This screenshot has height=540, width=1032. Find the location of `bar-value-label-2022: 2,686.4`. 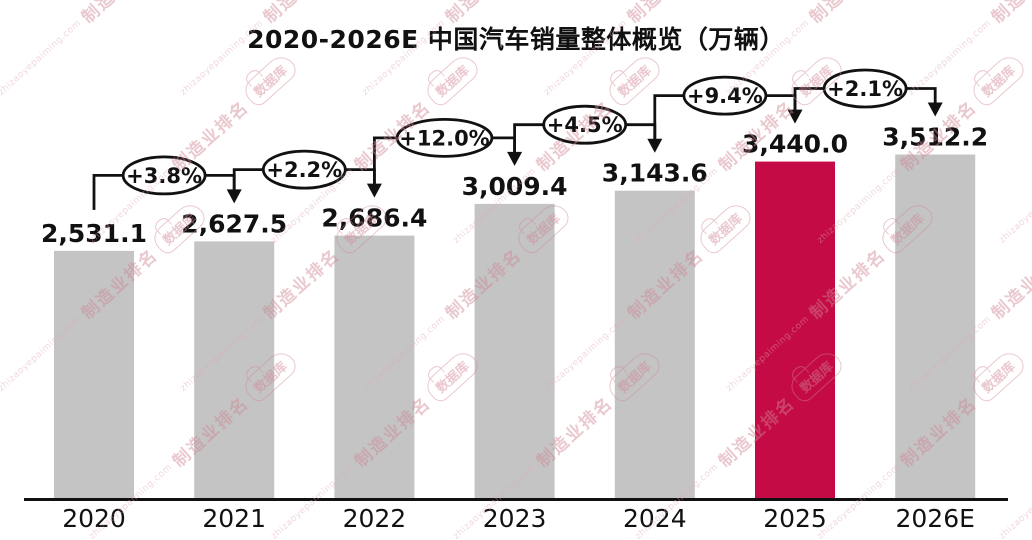

bar-value-label-2022: 2,686.4 is located at coordinates (374, 218).